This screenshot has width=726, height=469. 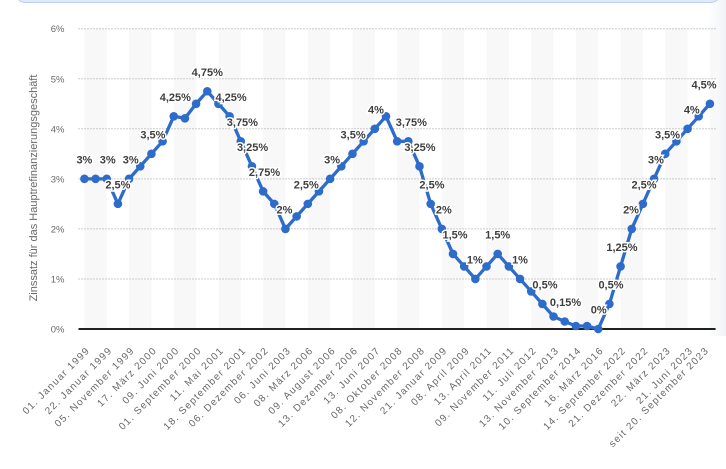 What do you see at coordinates (207, 73) in the screenshot?
I see `svg-text: 4,75%` at bounding box center [207, 73].